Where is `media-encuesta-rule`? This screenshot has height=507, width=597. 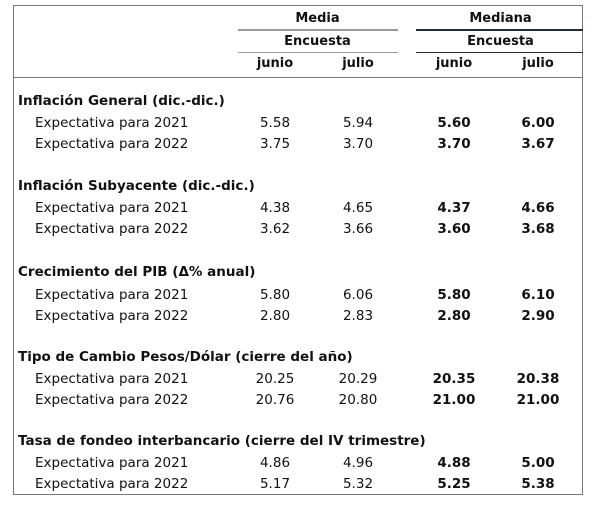
media-encuesta-rule is located at coordinates (318, 52).